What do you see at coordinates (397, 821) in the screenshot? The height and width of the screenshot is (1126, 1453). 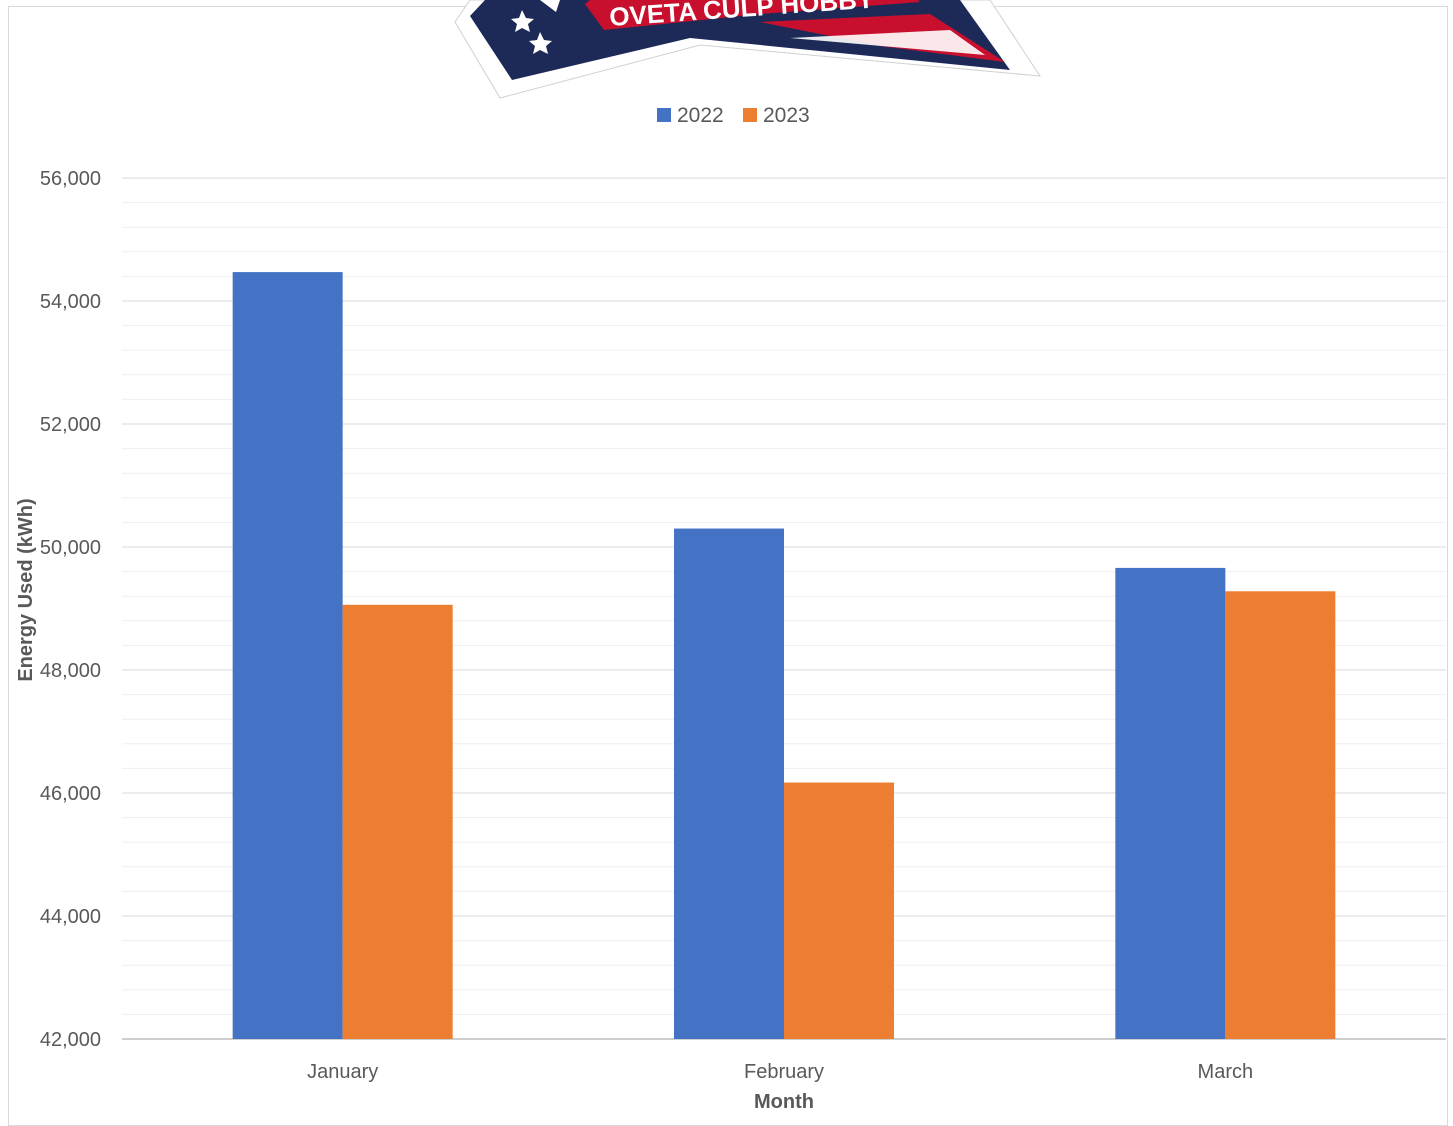 I see `bar-2023-january` at bounding box center [397, 821].